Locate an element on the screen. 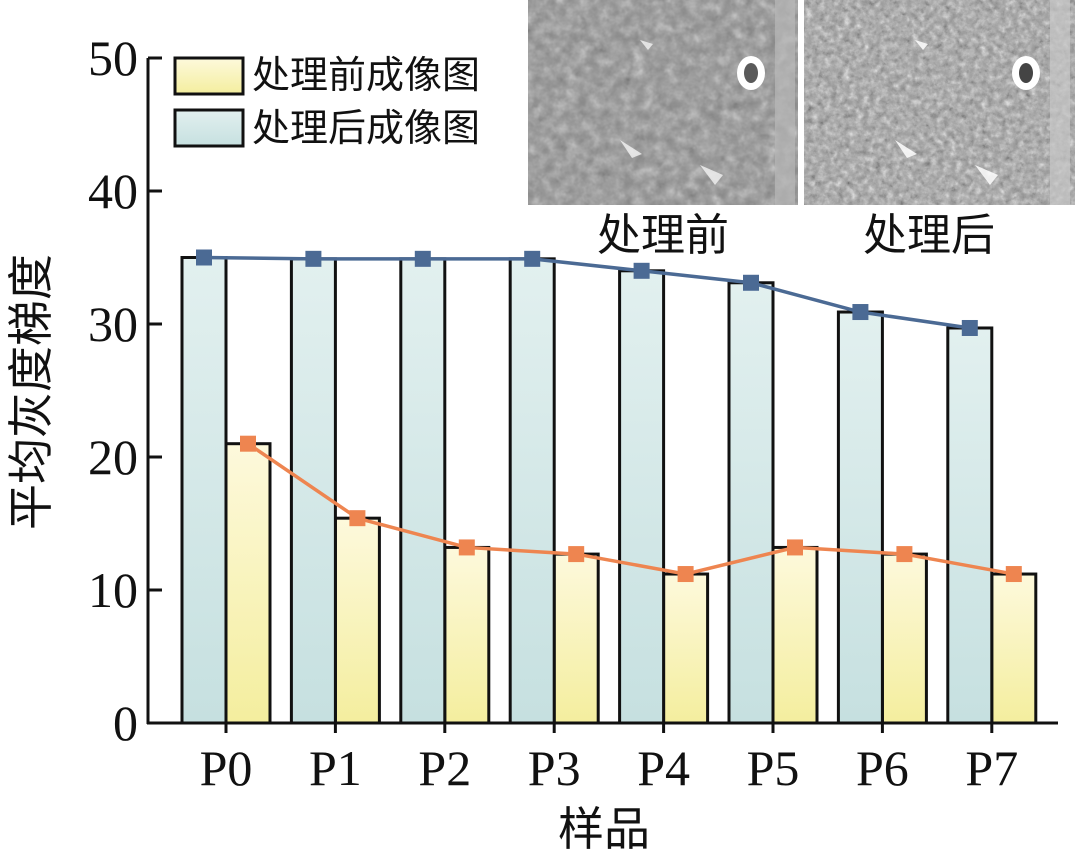 The height and width of the screenshot is (859, 1075). y-tick-label: 20 is located at coordinates (113, 457).